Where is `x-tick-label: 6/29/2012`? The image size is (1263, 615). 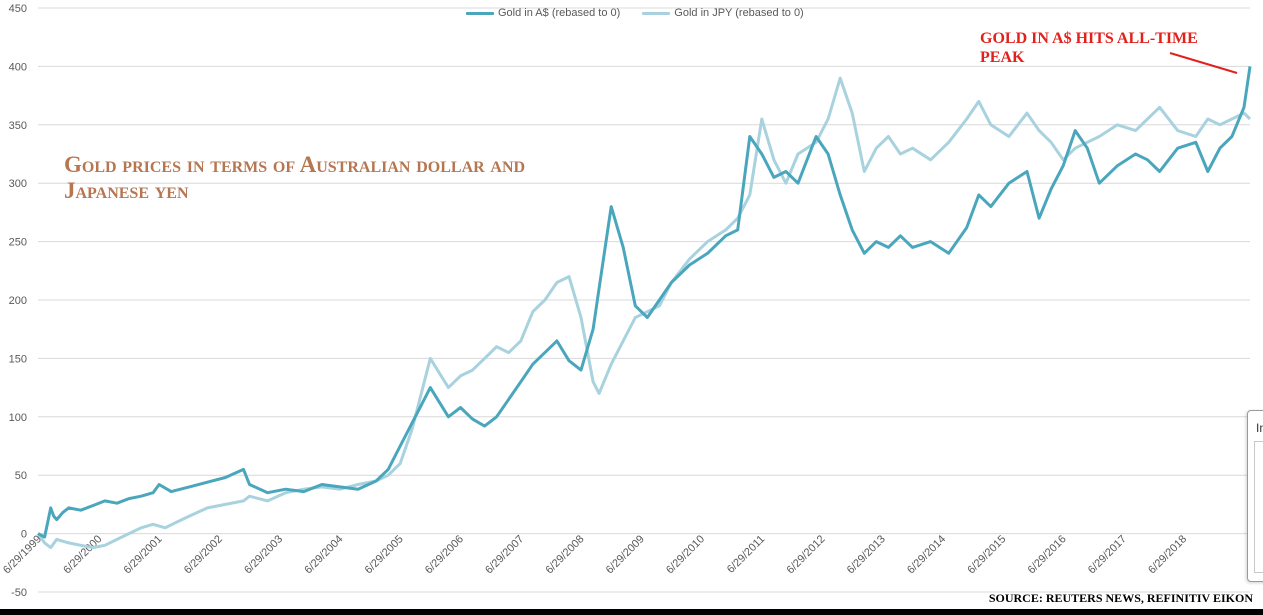
x-tick-label: 6/29/2012 is located at coordinates (806, 554).